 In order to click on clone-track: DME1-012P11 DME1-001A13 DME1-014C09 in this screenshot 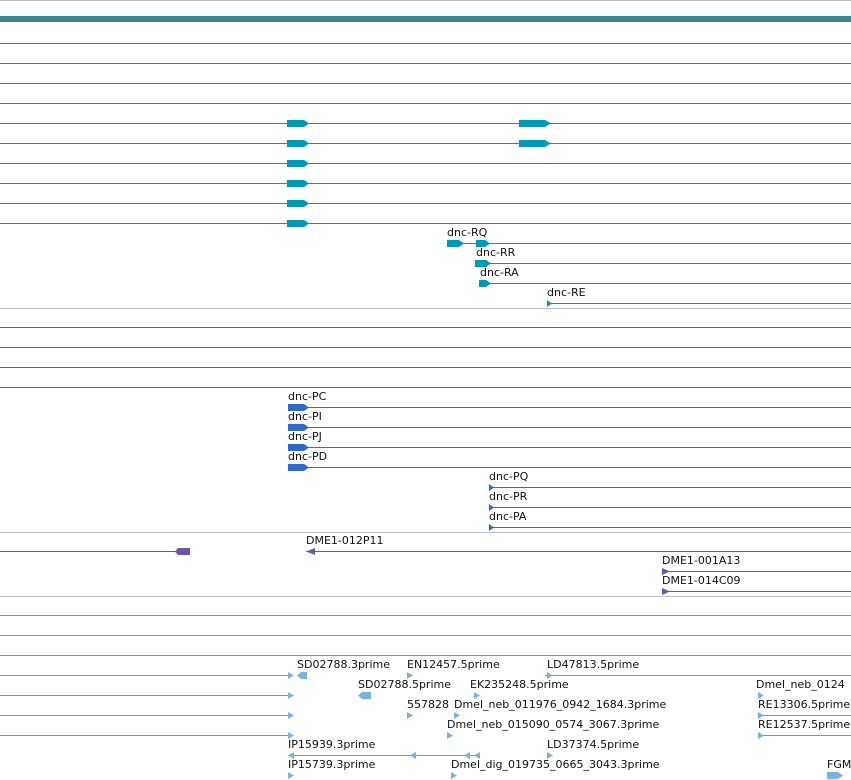, I will do `click(425, 564)`.